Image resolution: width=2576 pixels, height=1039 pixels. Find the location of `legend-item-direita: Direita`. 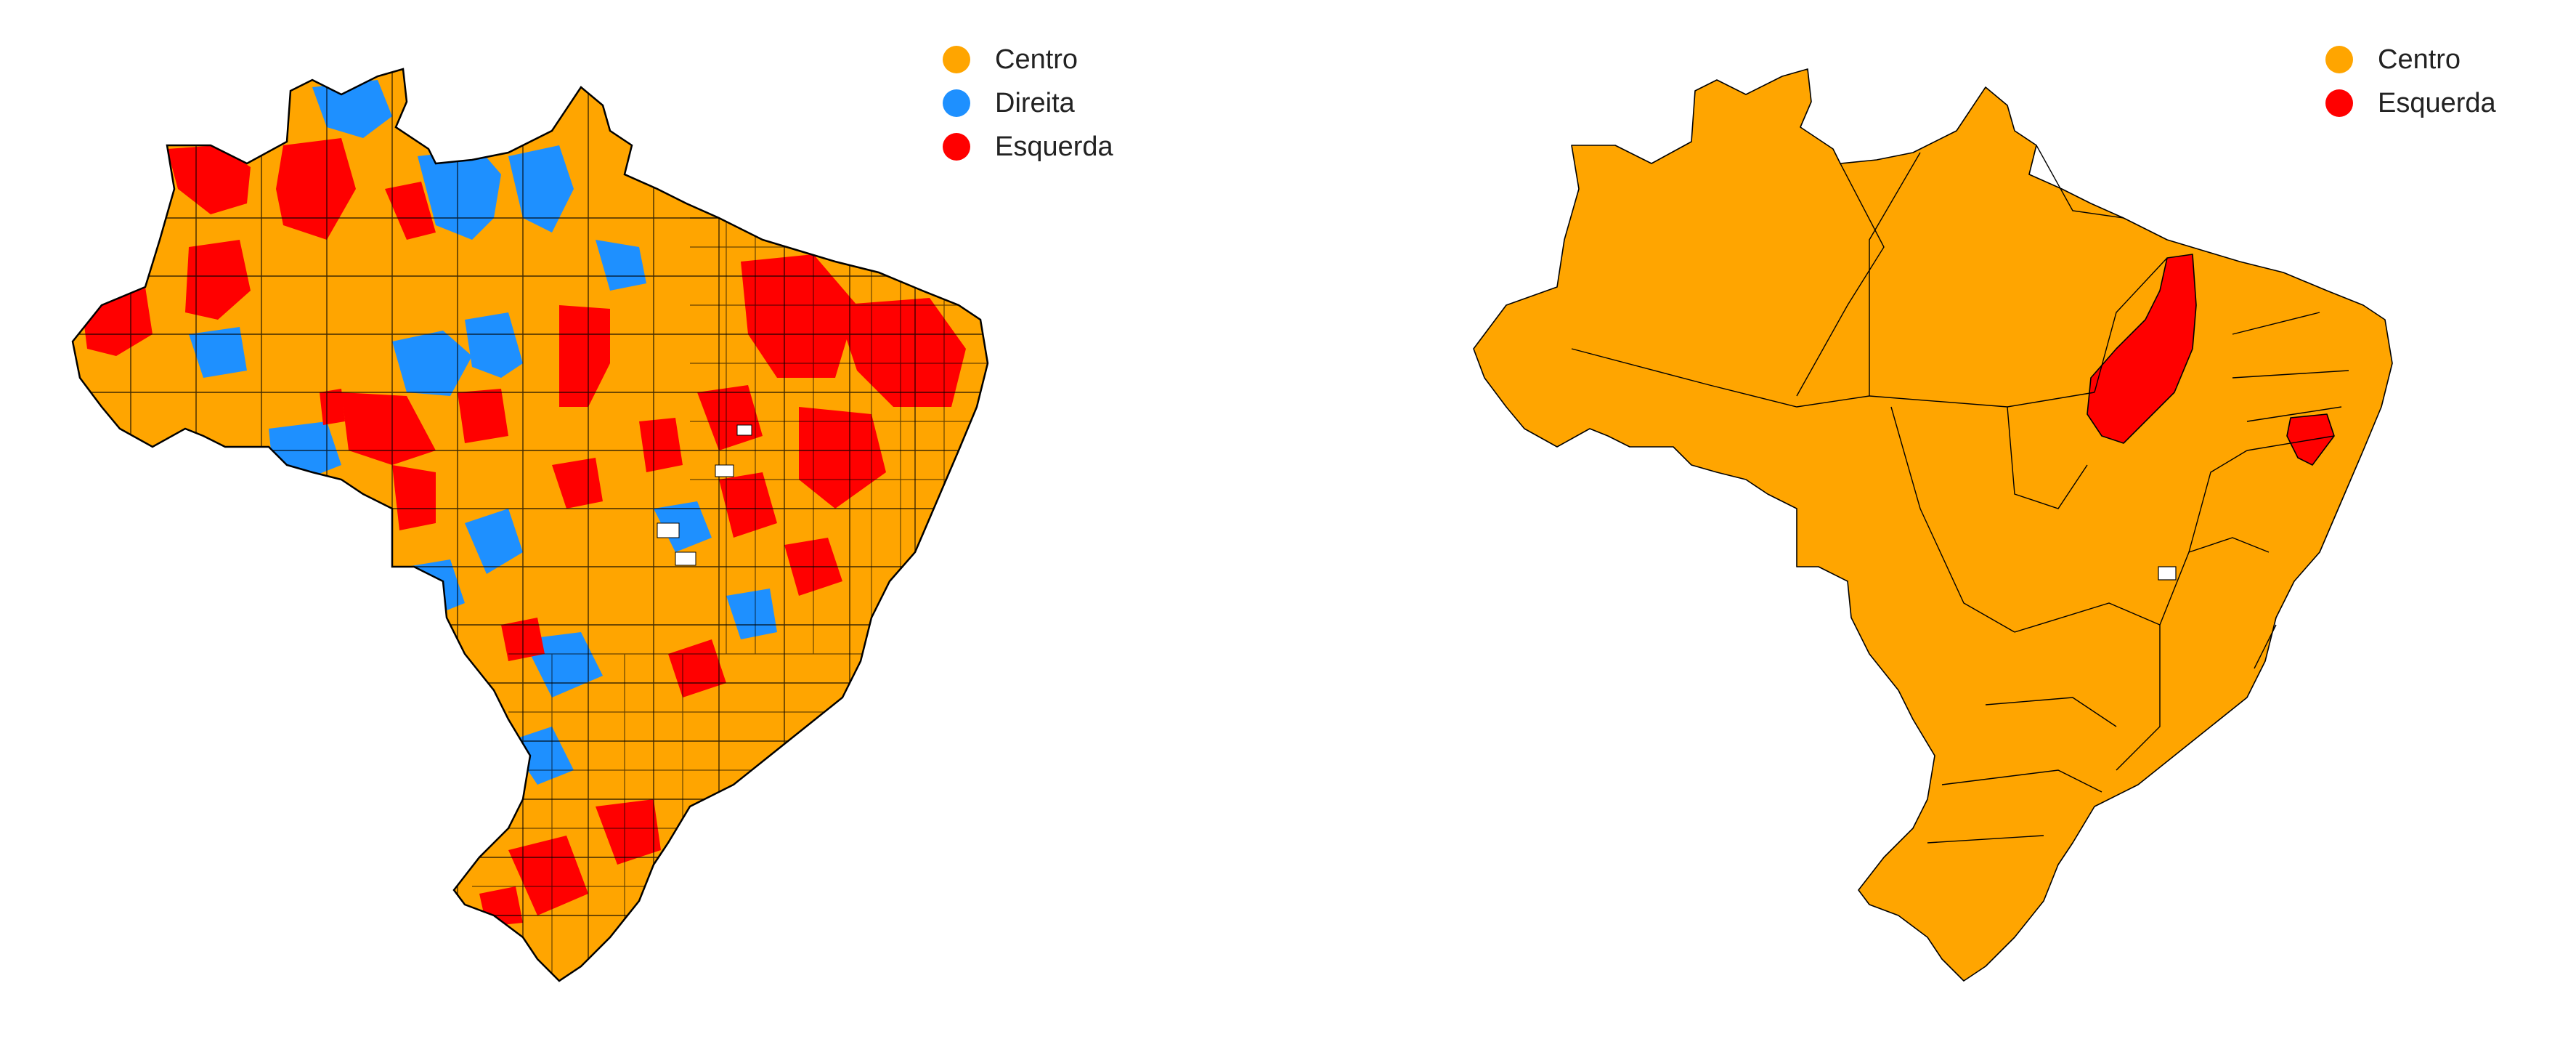

legend-item-direita: Direita is located at coordinates (1028, 103).